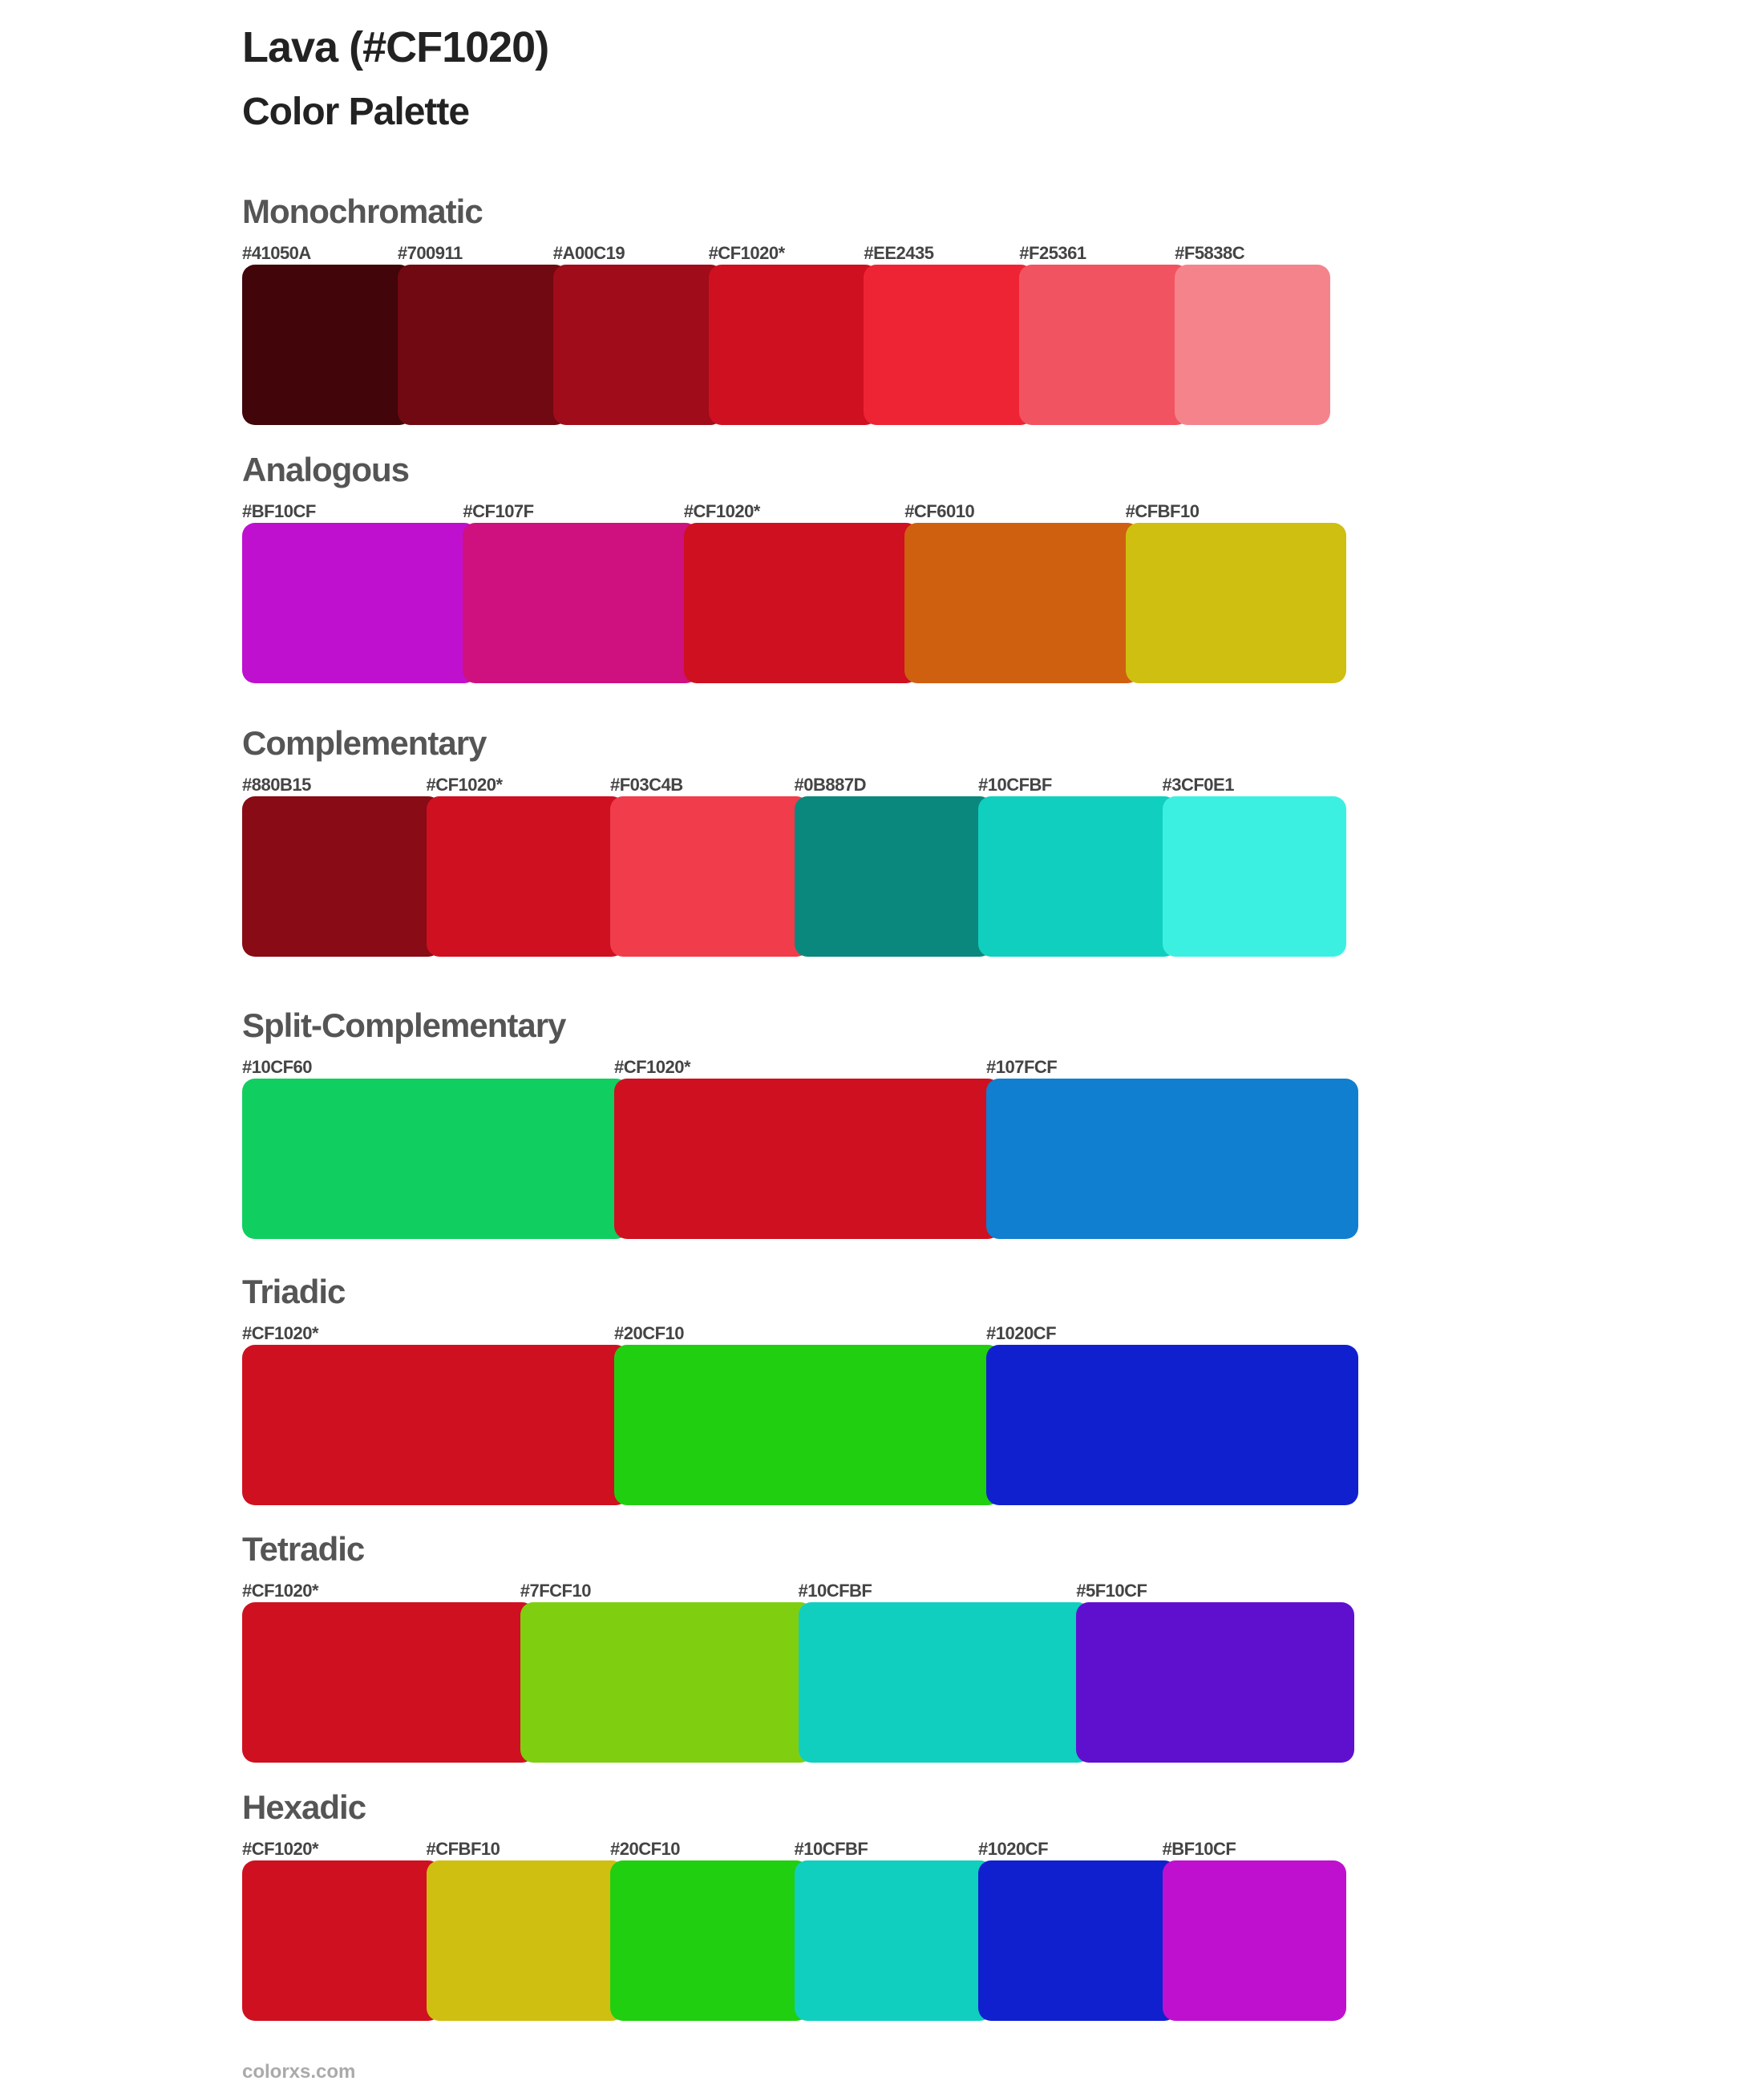 The image size is (1764, 2085). What do you see at coordinates (1052, 253) in the screenshot?
I see `swatch-hex-label: #F25361` at bounding box center [1052, 253].